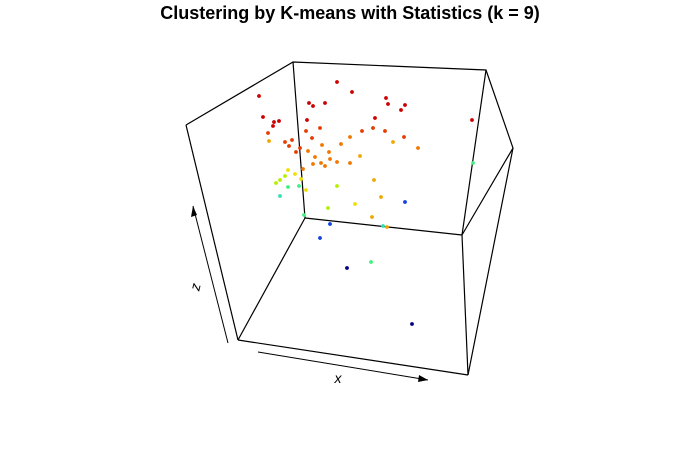  What do you see at coordinates (194, 287) in the screenshot?
I see `z-axis-label: z` at bounding box center [194, 287].